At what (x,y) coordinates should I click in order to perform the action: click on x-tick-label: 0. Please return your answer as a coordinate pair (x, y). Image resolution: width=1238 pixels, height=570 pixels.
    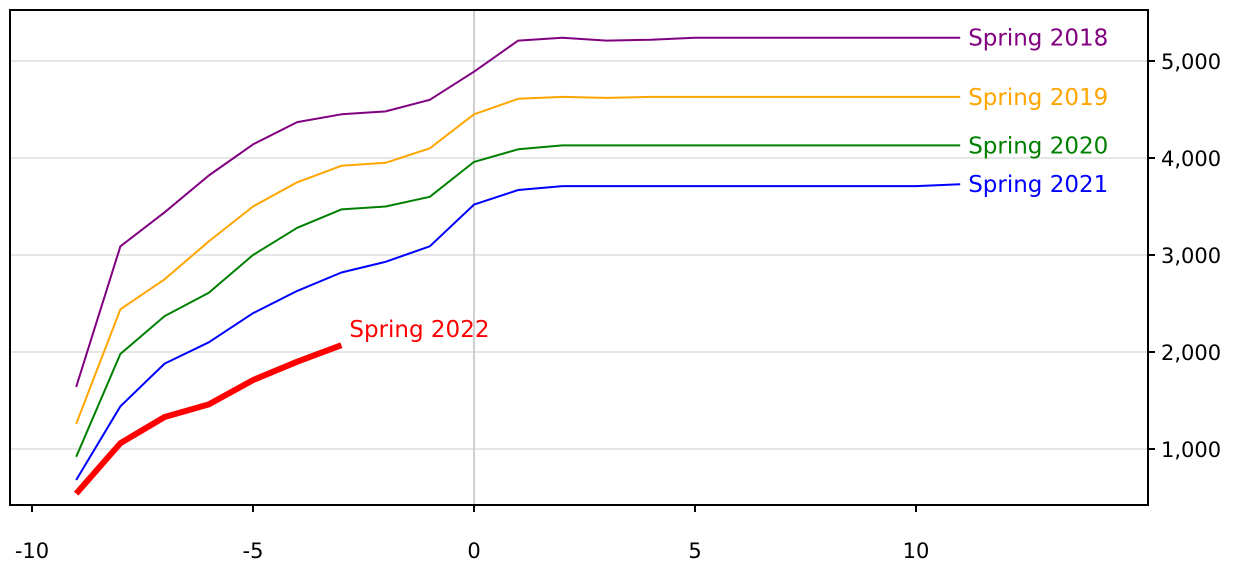
    Looking at the image, I should click on (473, 551).